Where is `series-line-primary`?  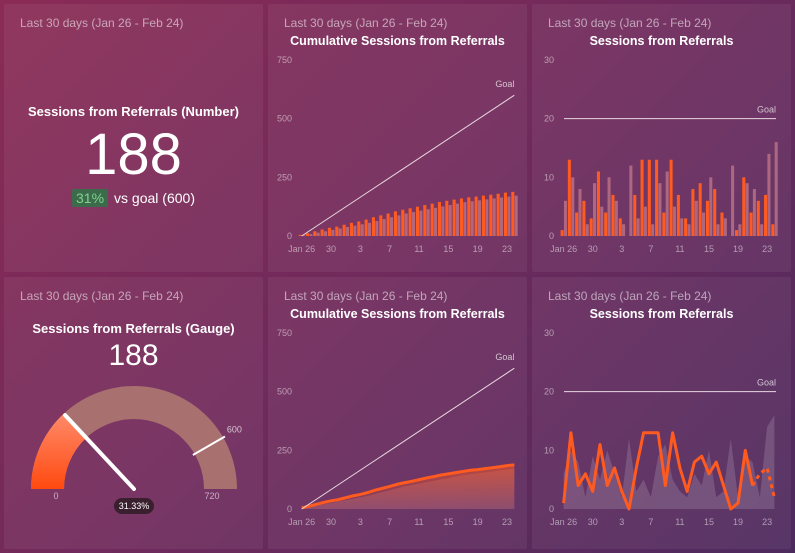 series-line-primary is located at coordinates (658, 471).